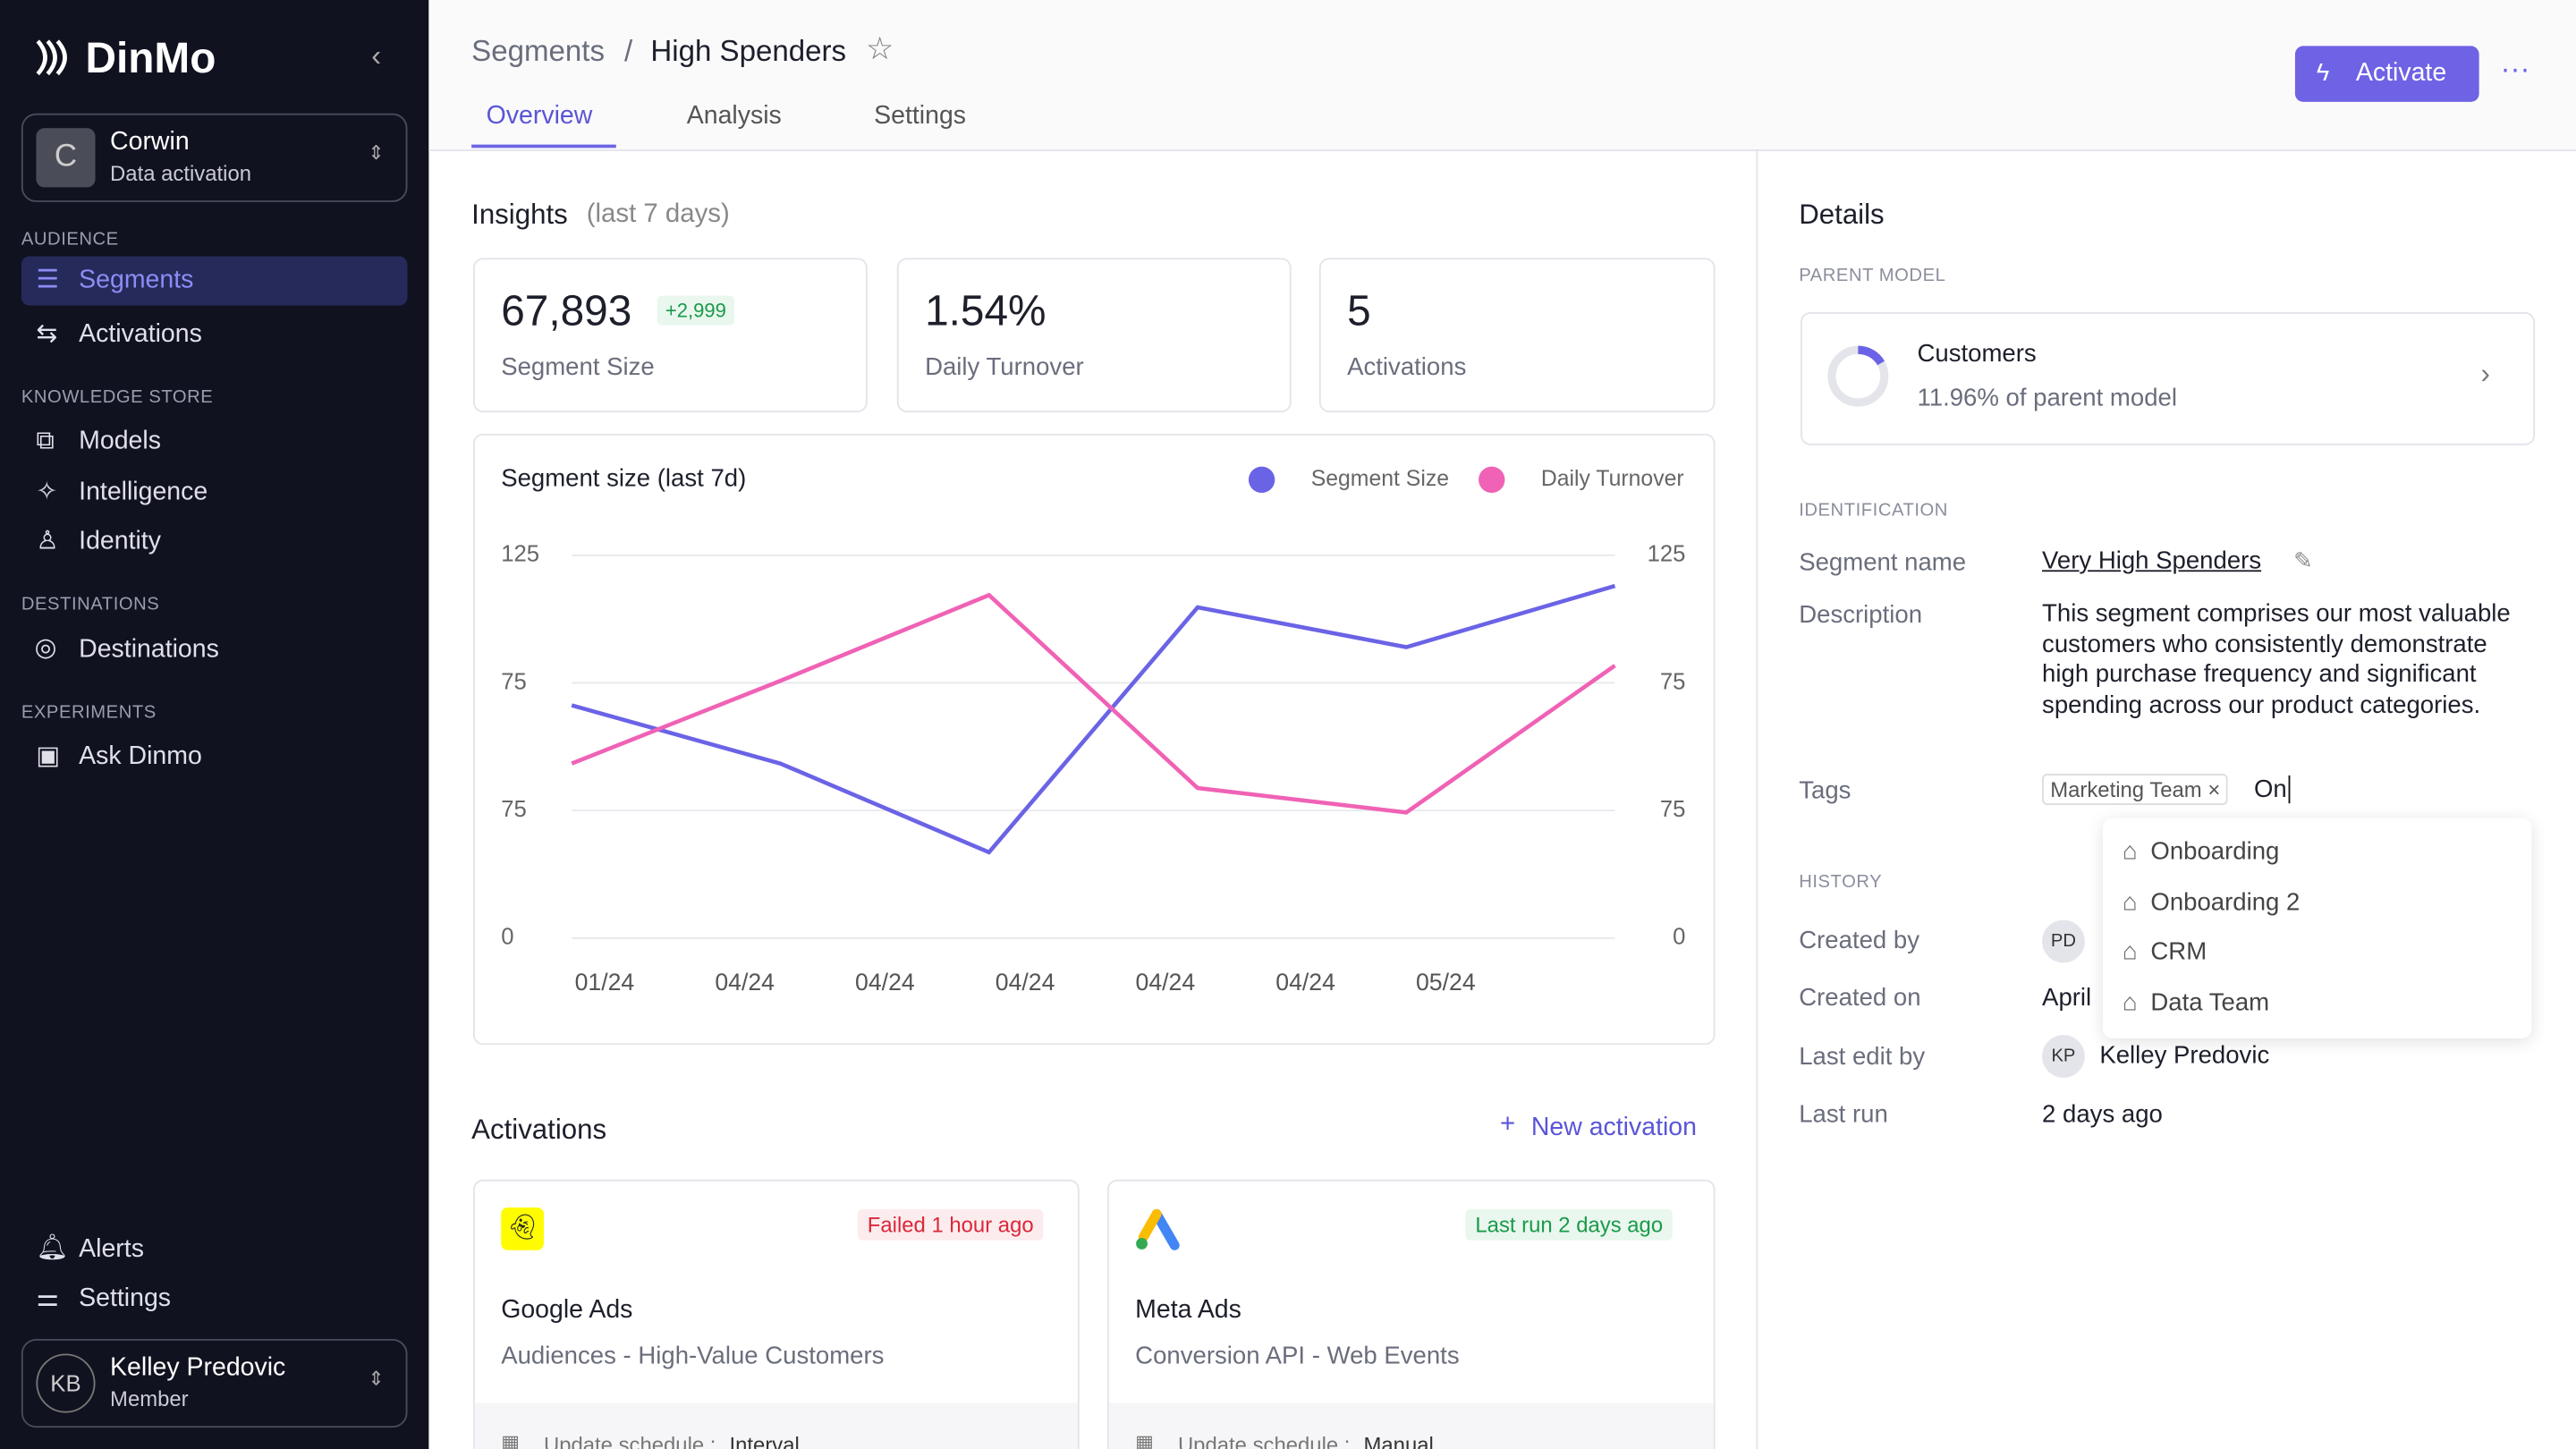 The height and width of the screenshot is (1449, 2576). I want to click on suggestion-text: CRM, so click(2178, 952).